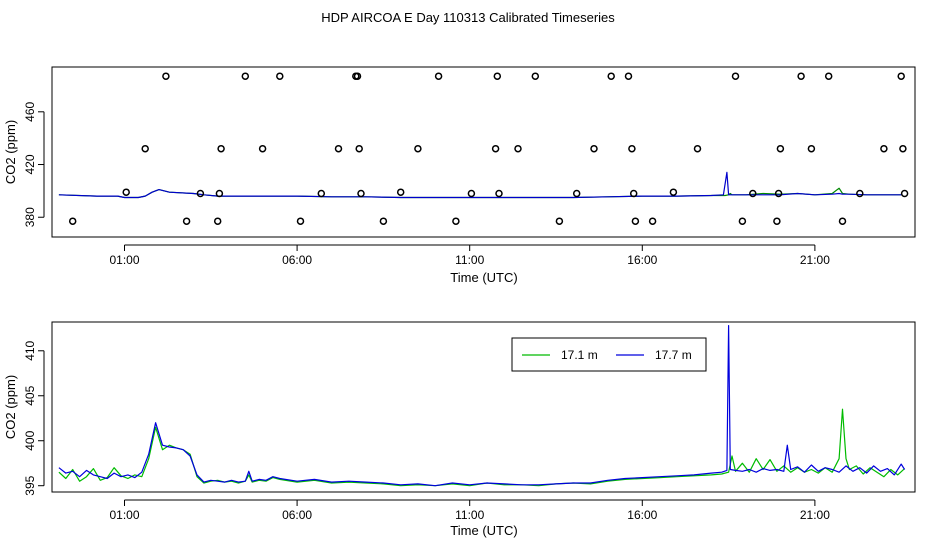  What do you see at coordinates (30, 111) in the screenshot?
I see `top-y-tick-label: 460` at bounding box center [30, 111].